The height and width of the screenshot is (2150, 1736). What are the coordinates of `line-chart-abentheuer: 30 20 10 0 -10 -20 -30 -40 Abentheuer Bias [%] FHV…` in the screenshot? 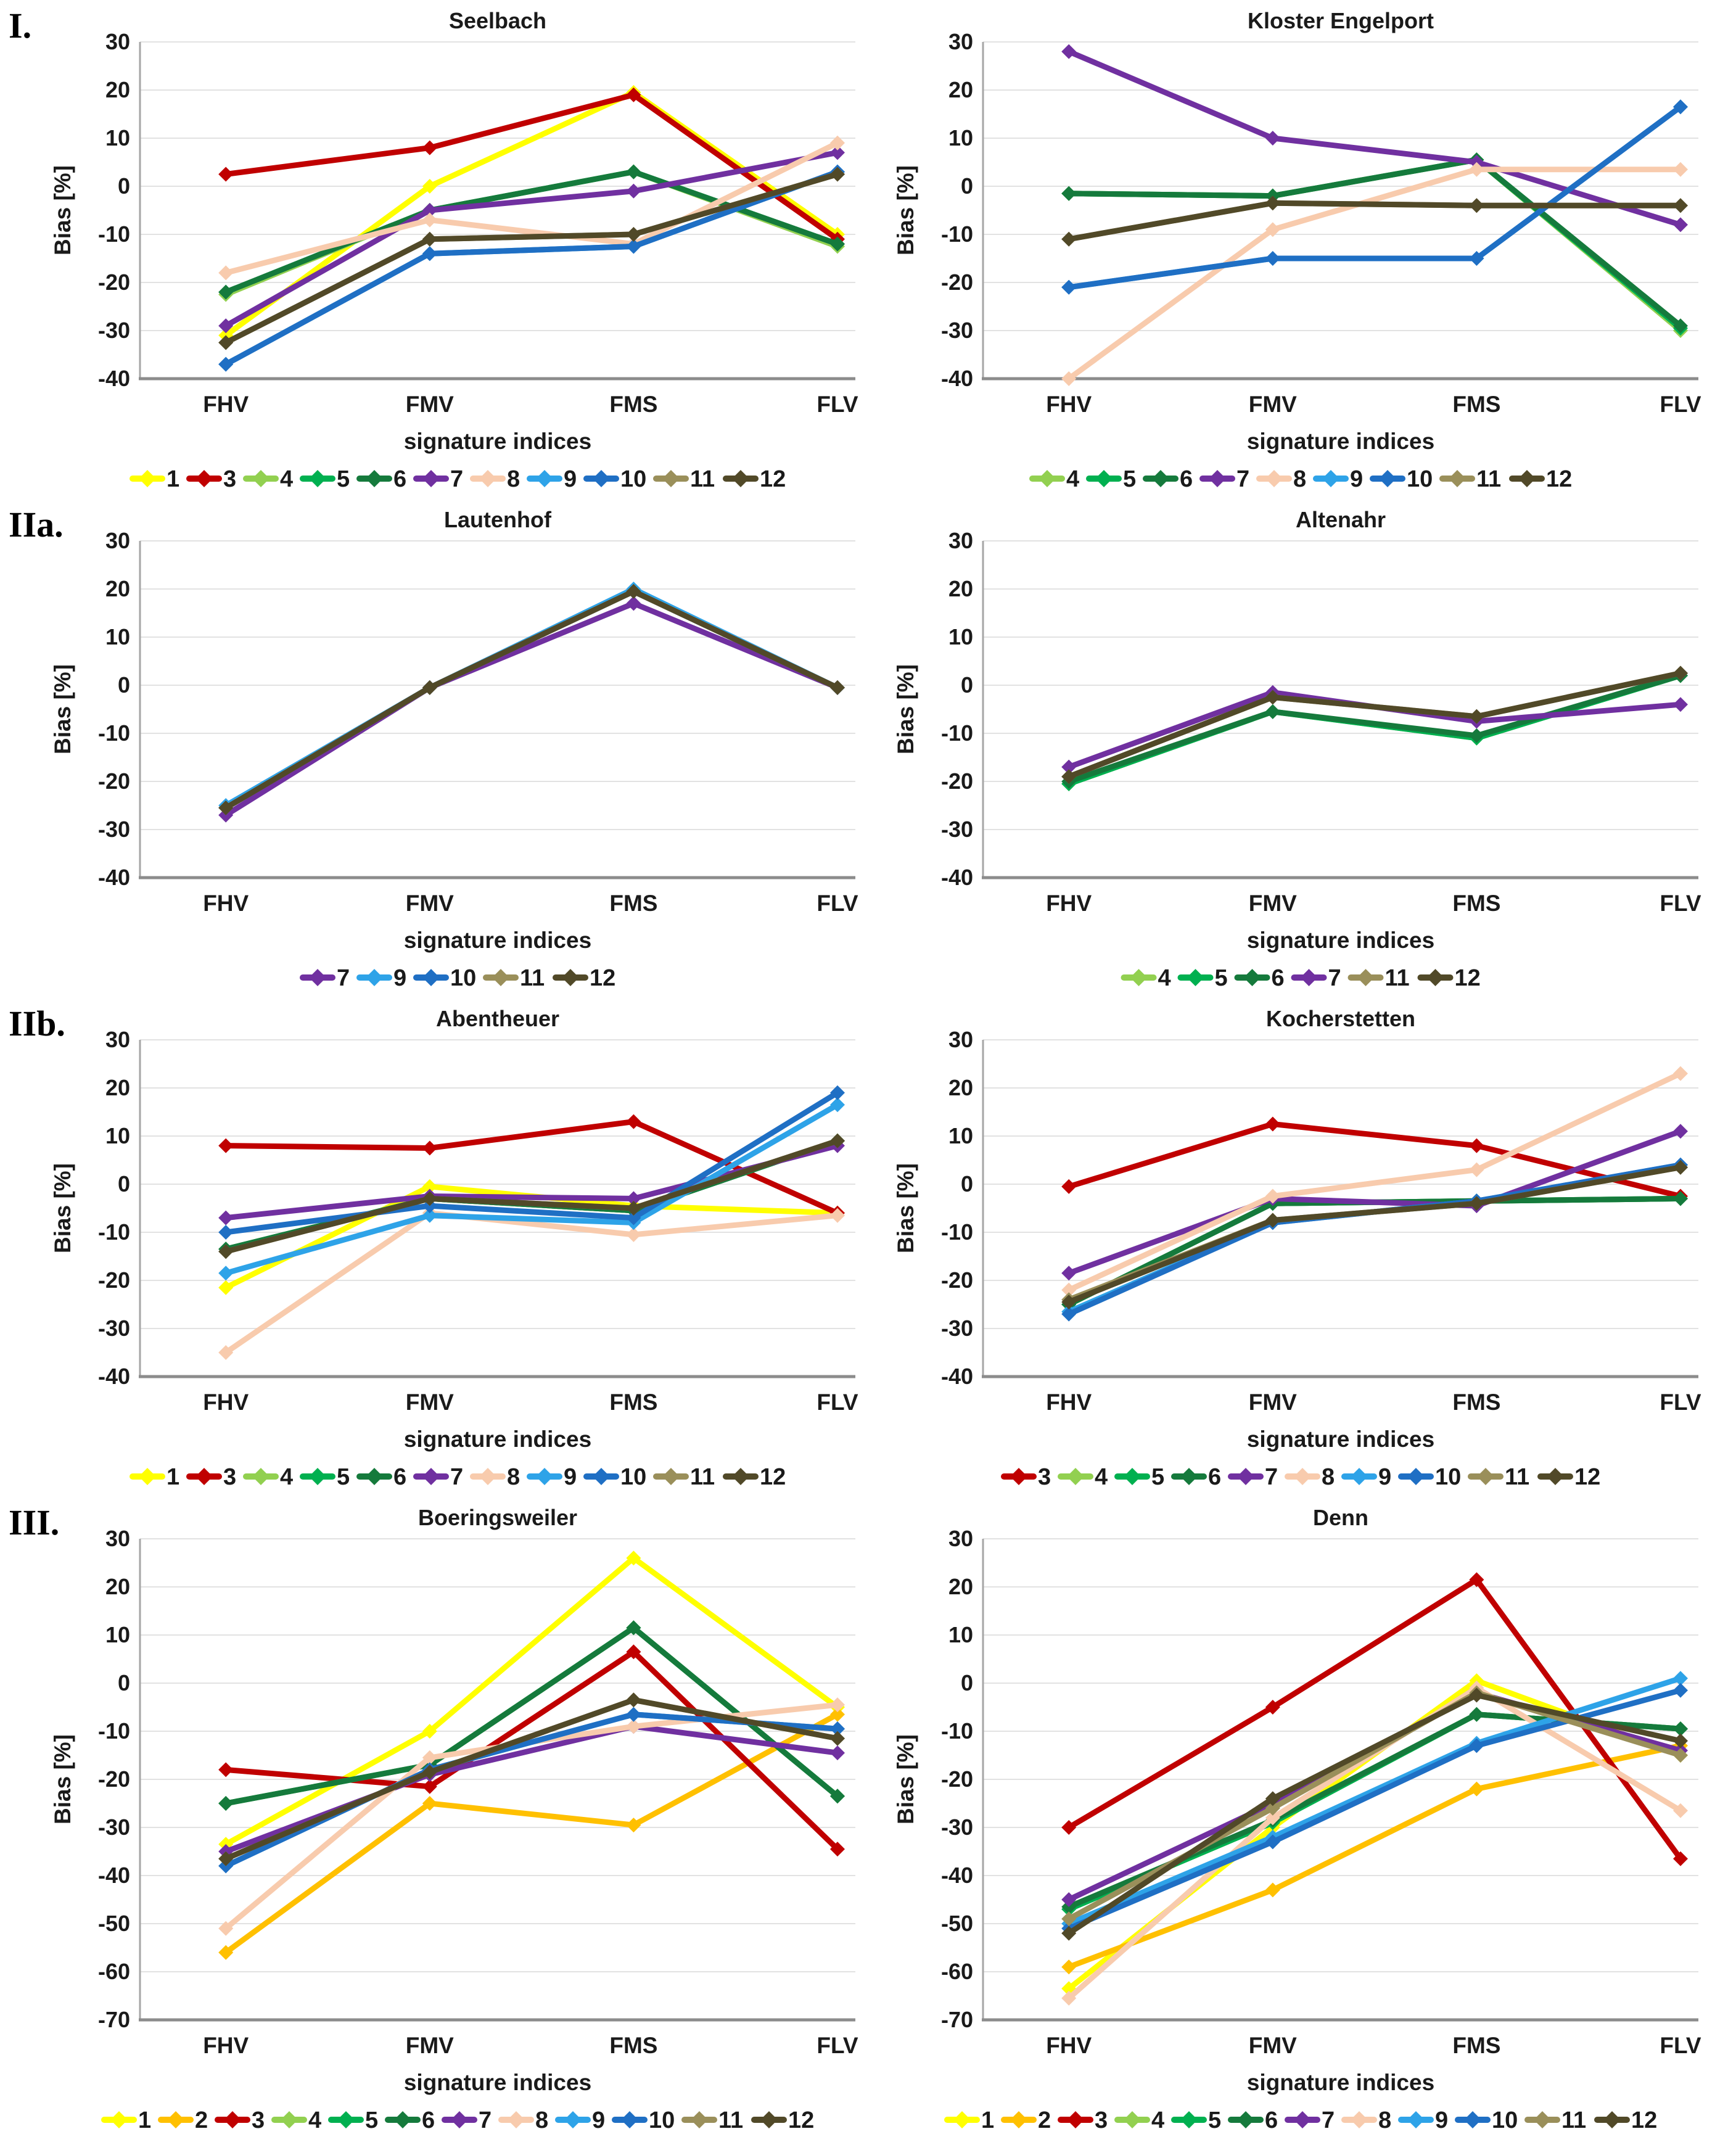 It's located at (454, 1248).